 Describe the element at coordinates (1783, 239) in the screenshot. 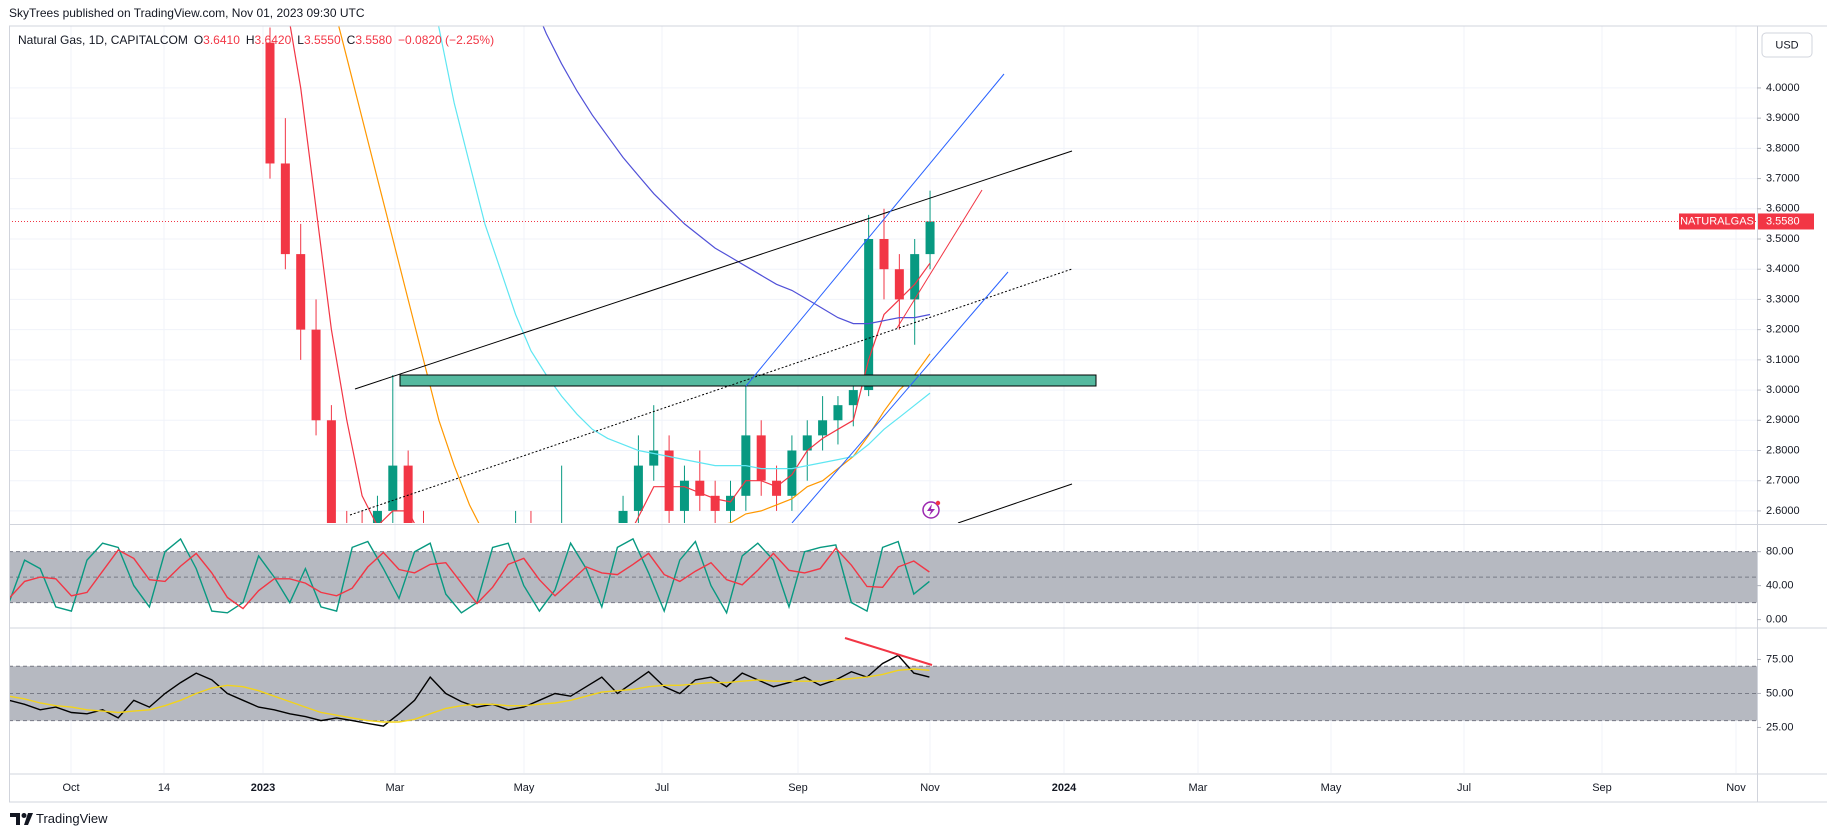

I see `y-tick-label: 3.5000` at that location.